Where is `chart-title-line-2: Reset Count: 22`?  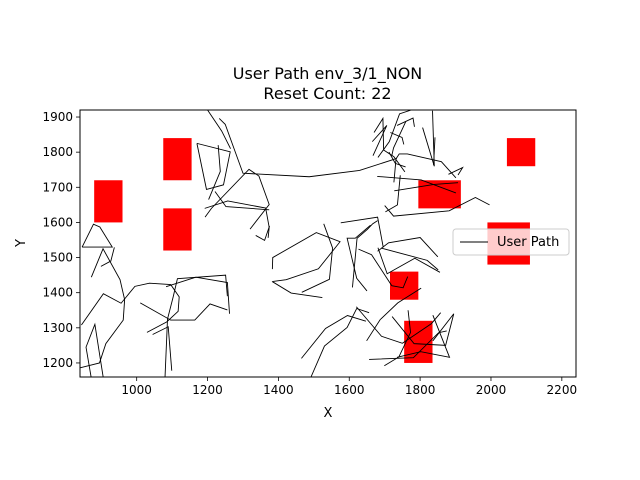
chart-title-line-2: Reset Count: 22 is located at coordinates (327, 93).